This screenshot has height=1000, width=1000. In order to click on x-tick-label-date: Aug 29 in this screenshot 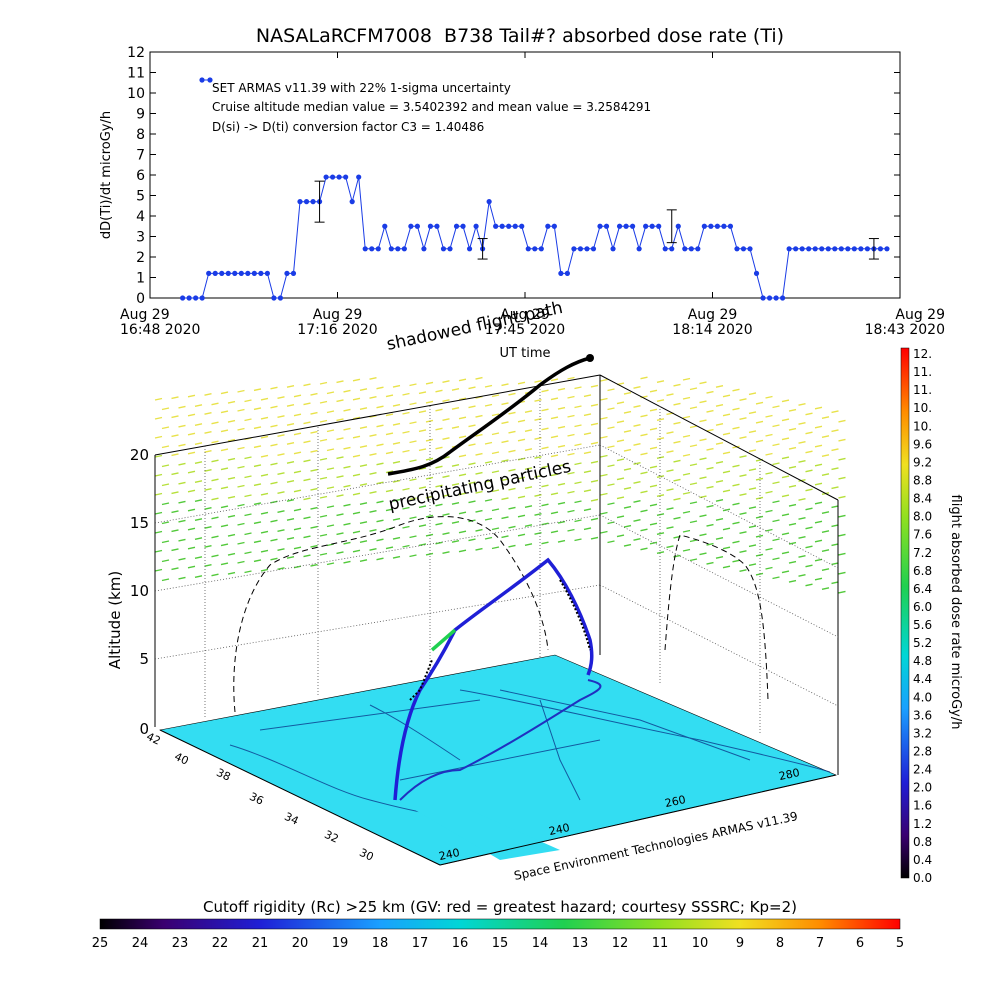, I will do `click(145, 315)`.